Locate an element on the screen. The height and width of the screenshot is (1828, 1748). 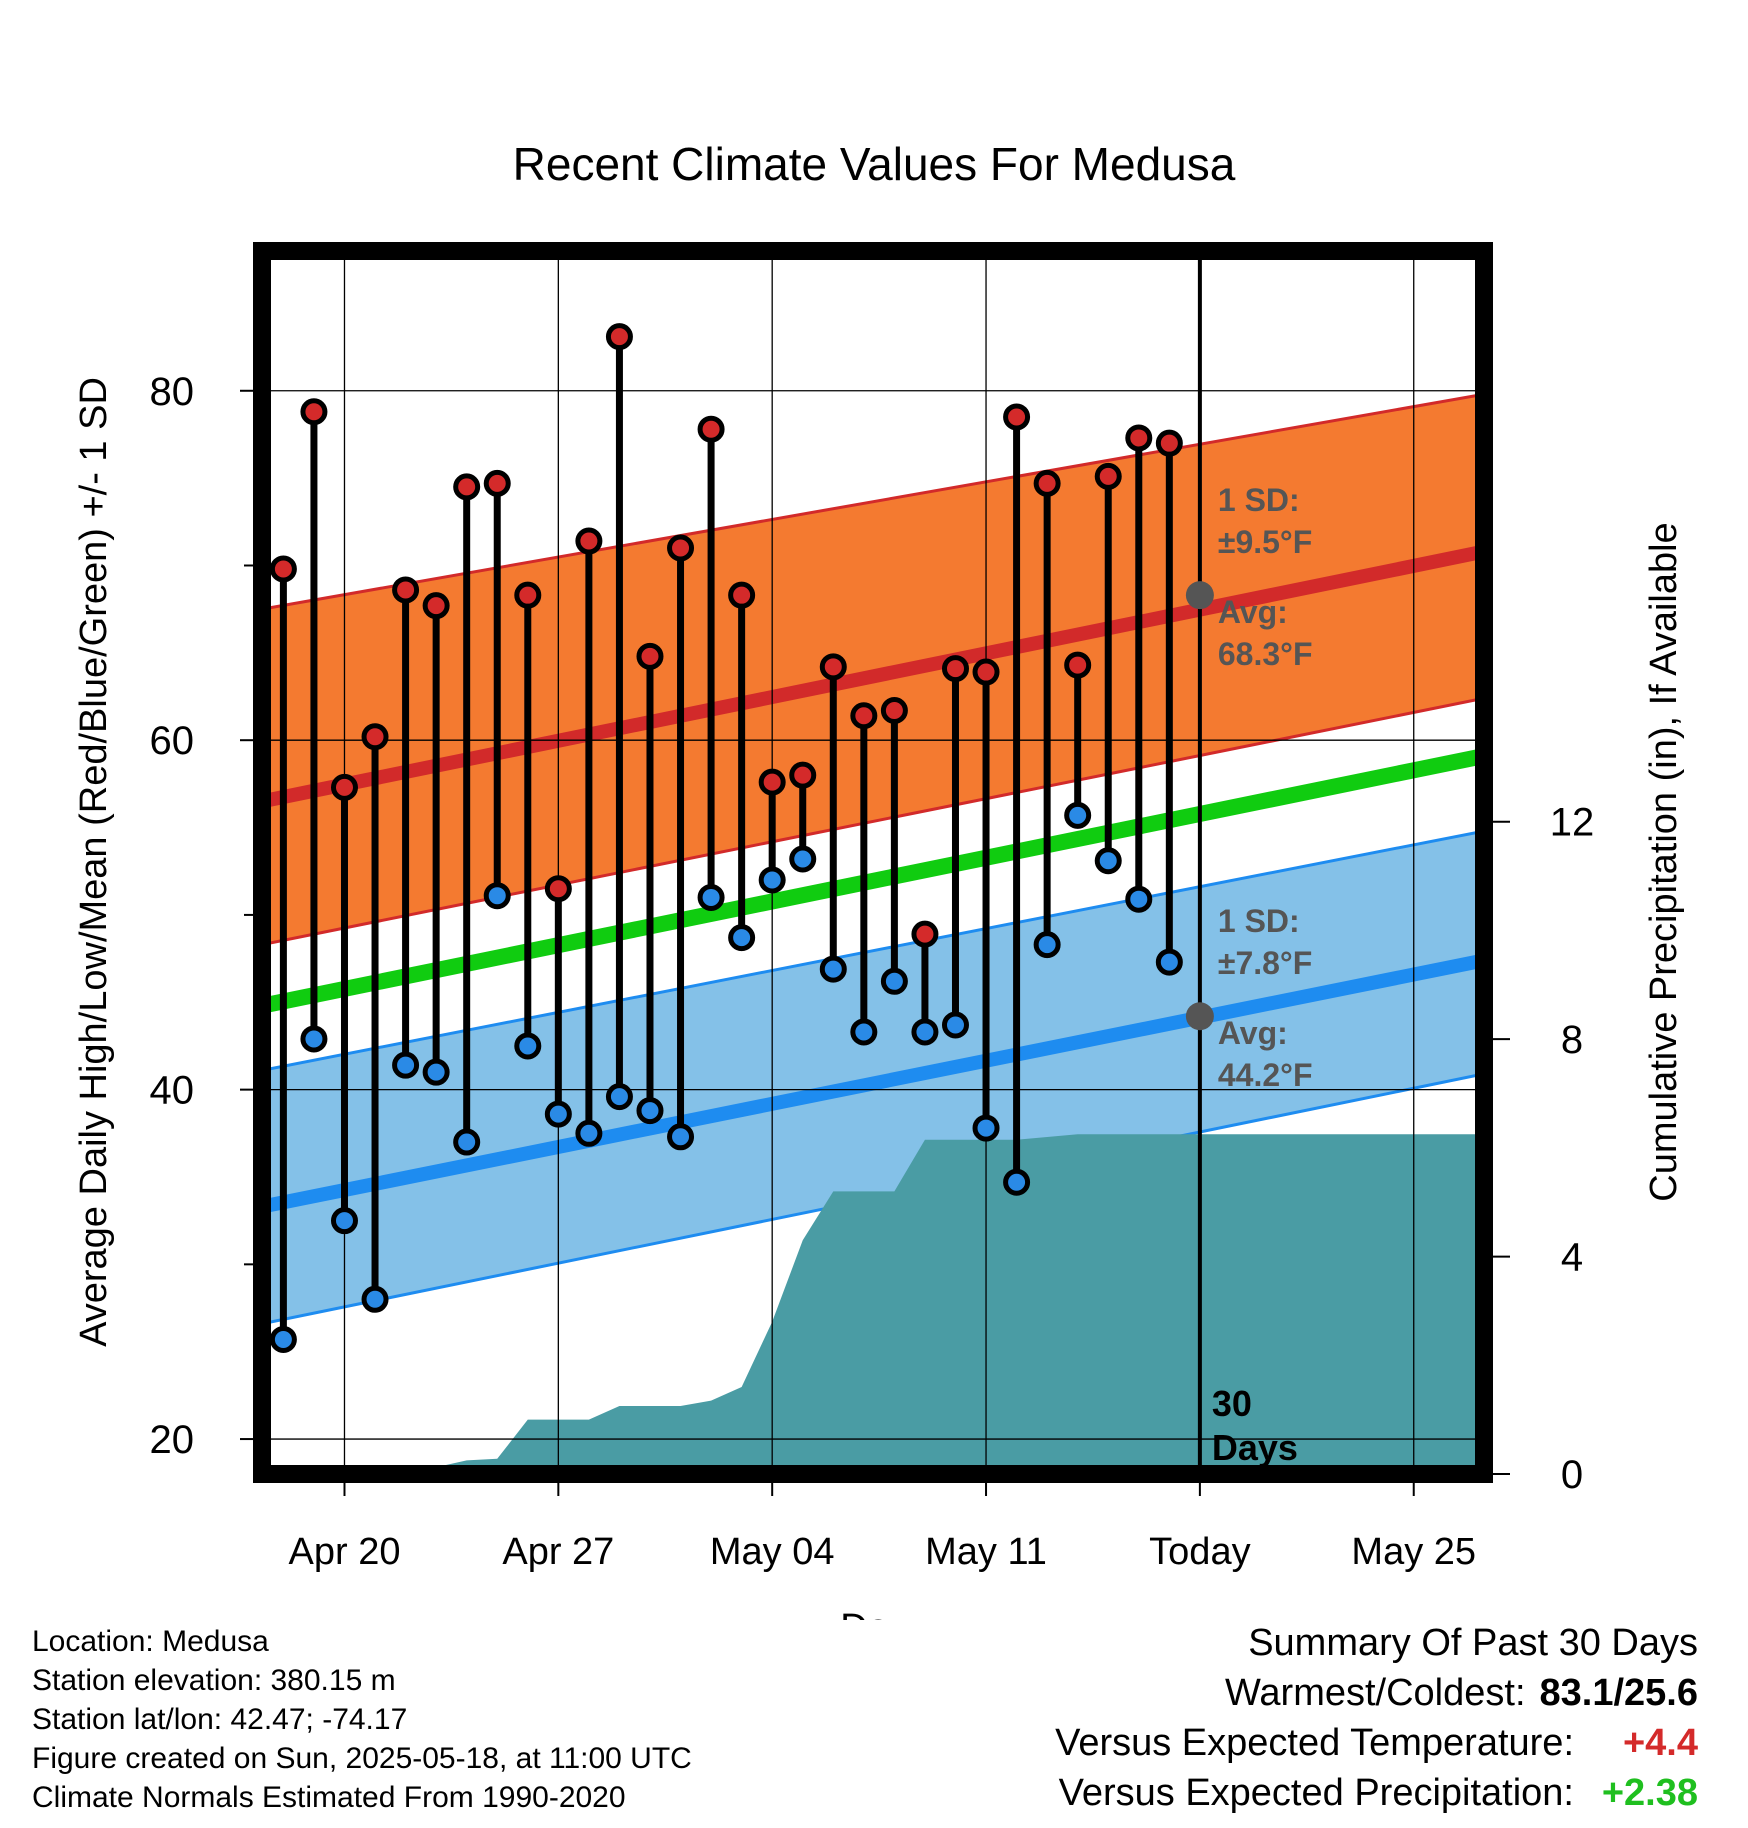
high-avg-label-line1: Avg: is located at coordinates (1253, 612).